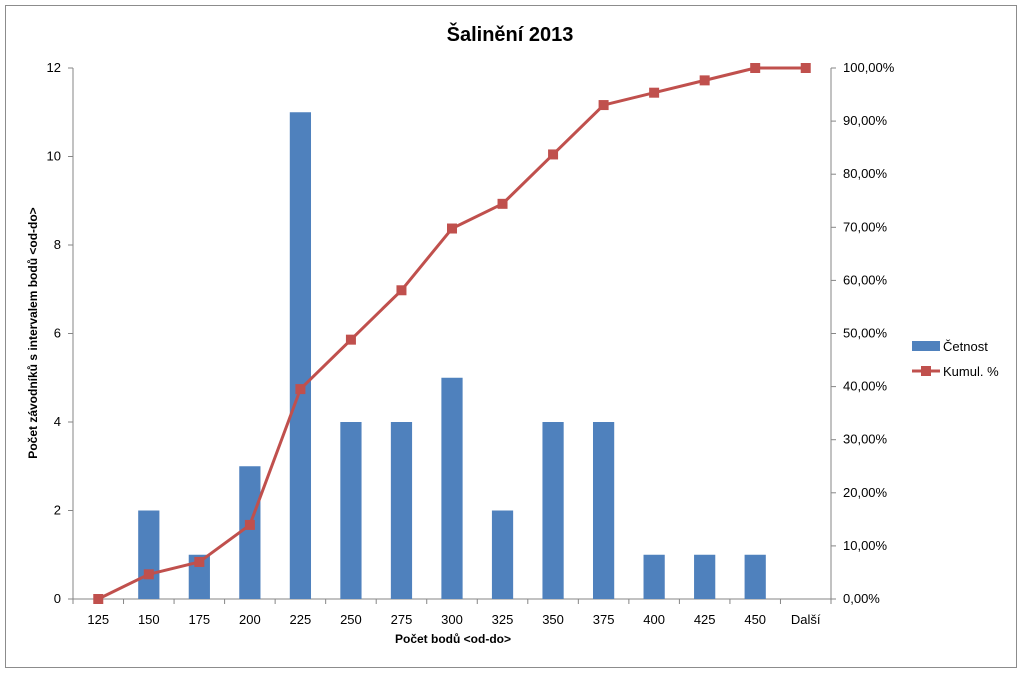 The image size is (1024, 677). What do you see at coordinates (98, 619) in the screenshot?
I see `x-tick-label: 125` at bounding box center [98, 619].